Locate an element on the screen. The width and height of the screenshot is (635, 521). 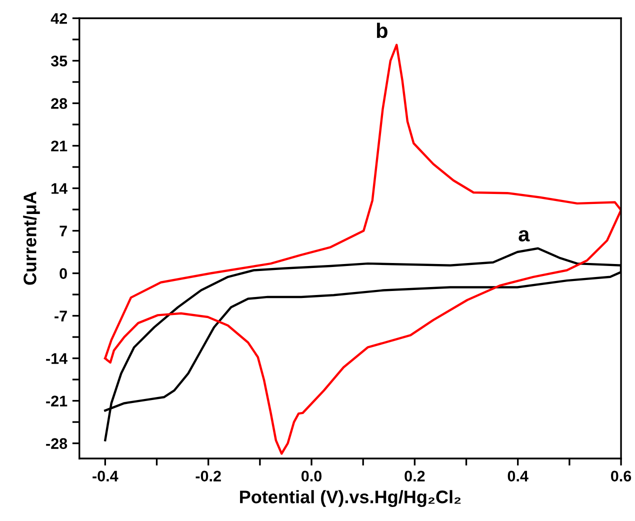
x-tick-label: -0.4 is located at coordinates (105, 476).